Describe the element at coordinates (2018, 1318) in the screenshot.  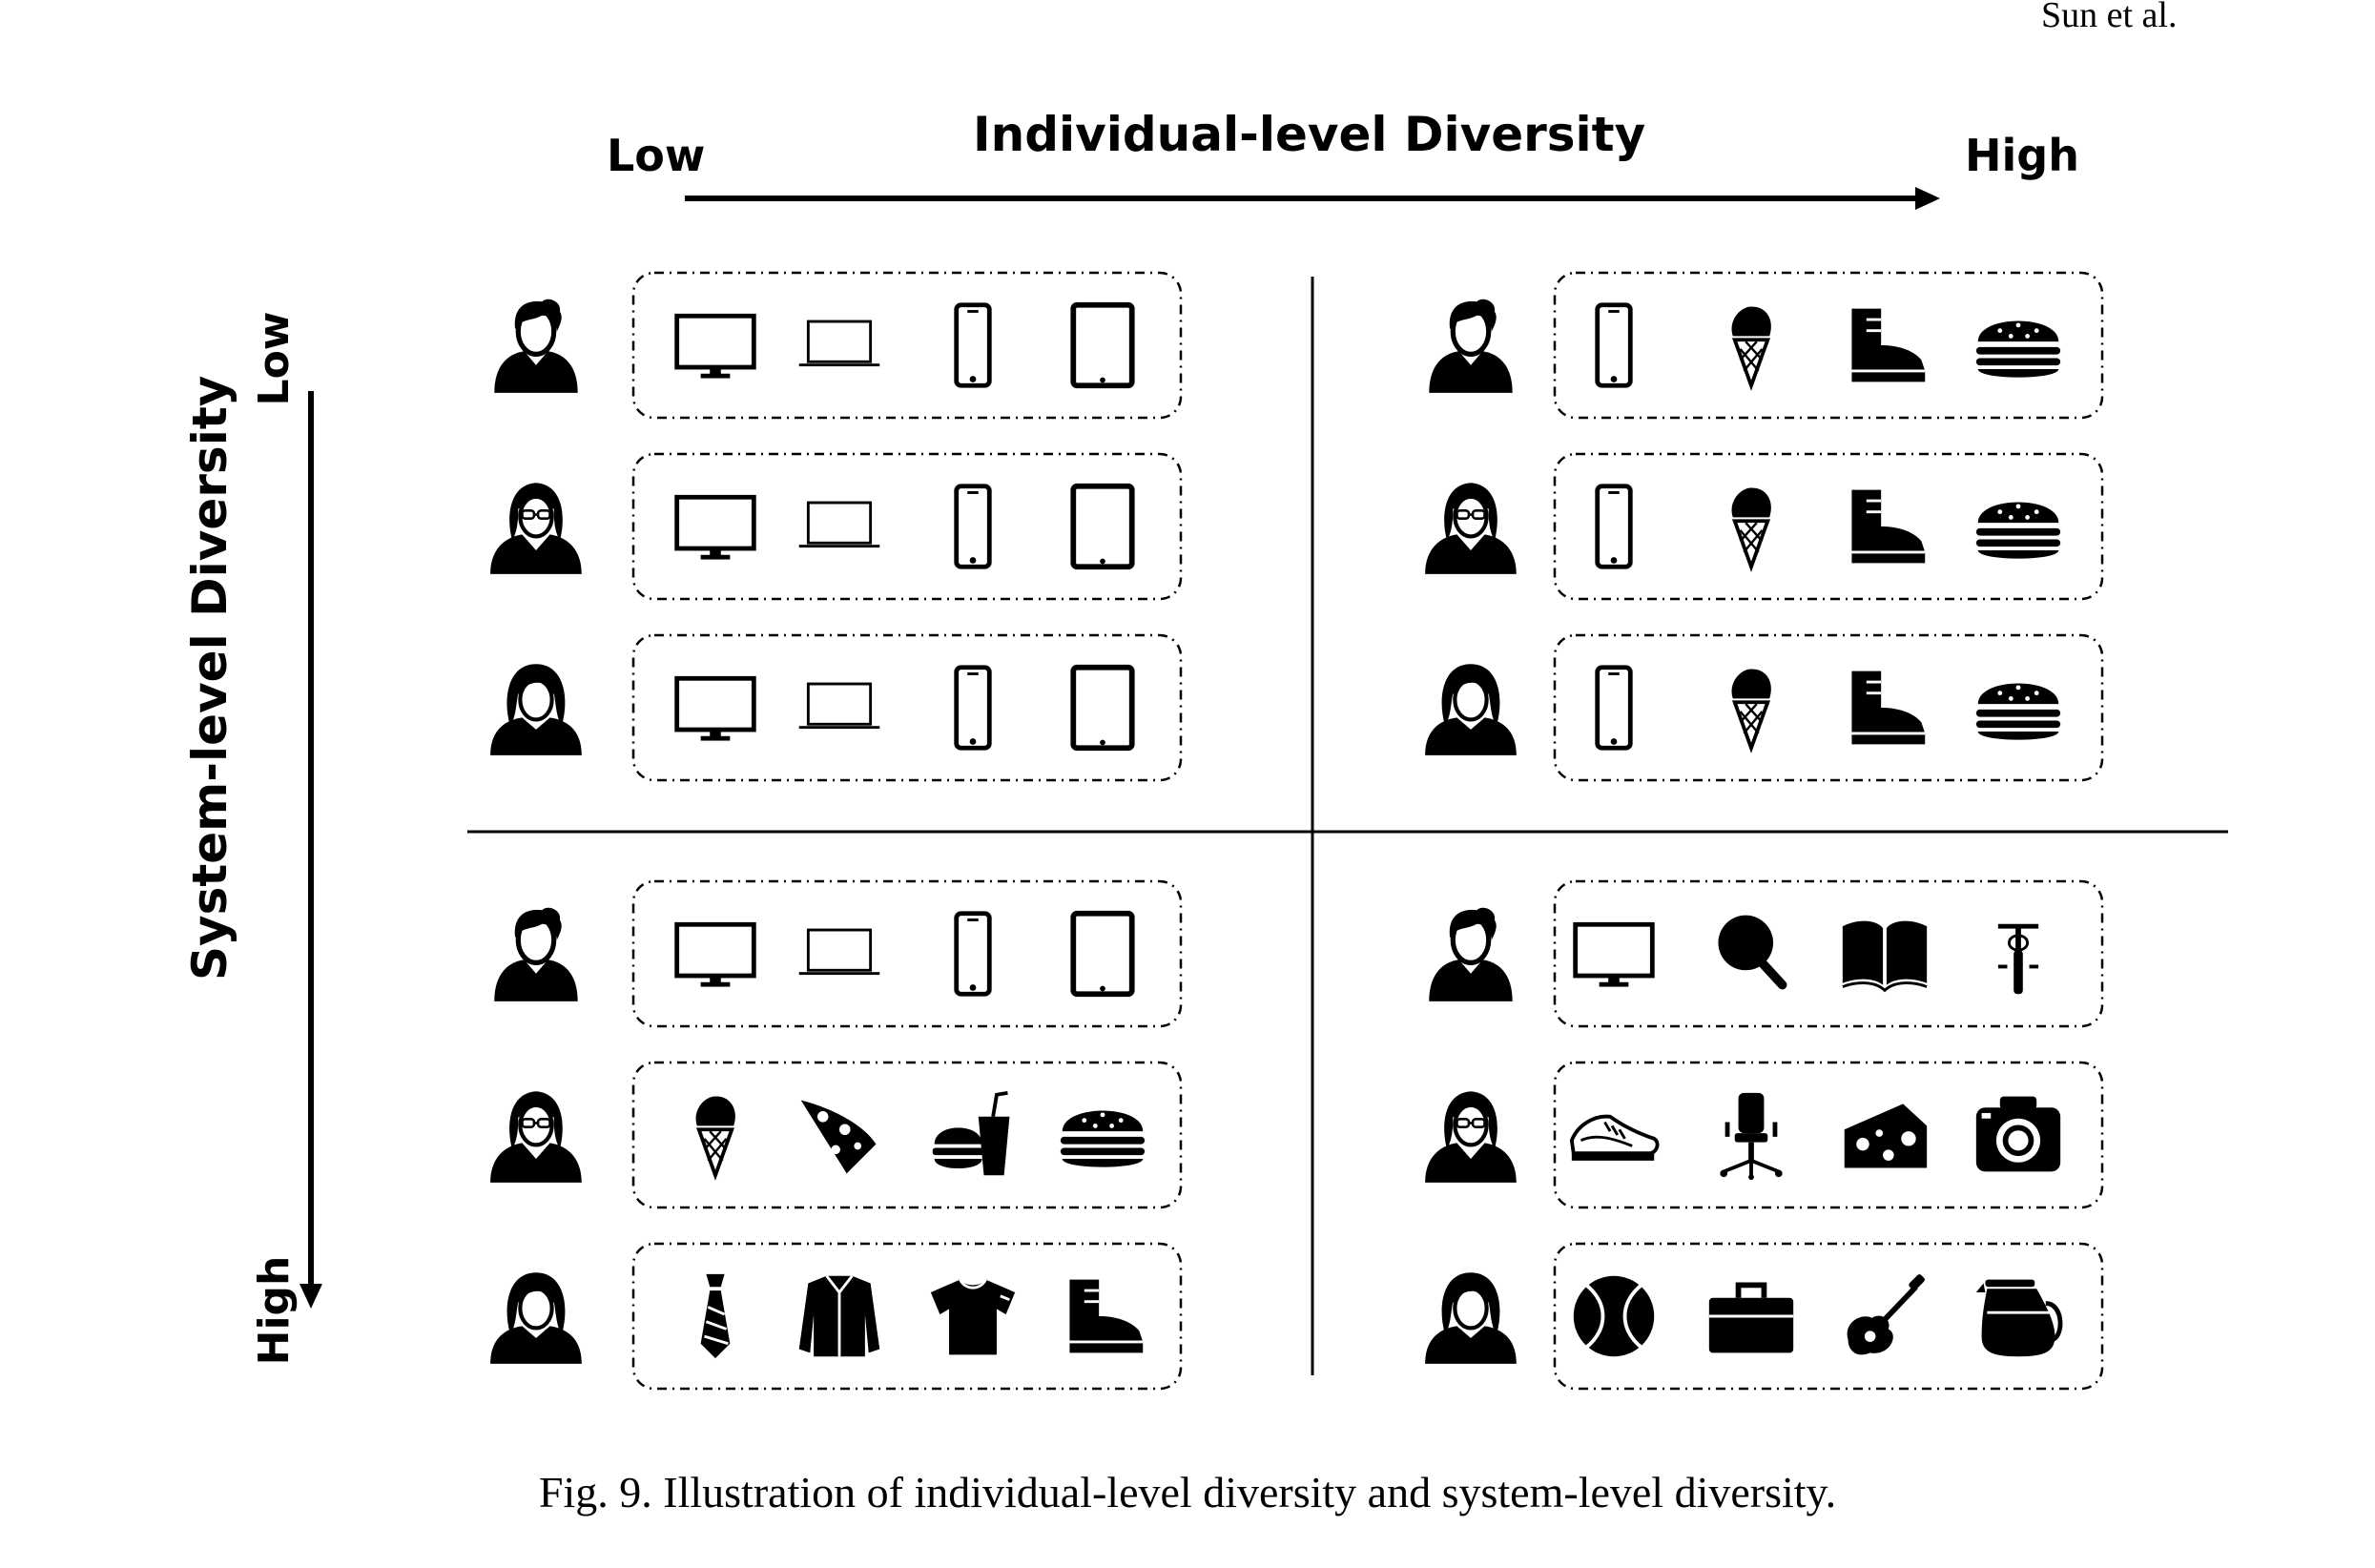
I see `coffee-pot-icon` at that location.